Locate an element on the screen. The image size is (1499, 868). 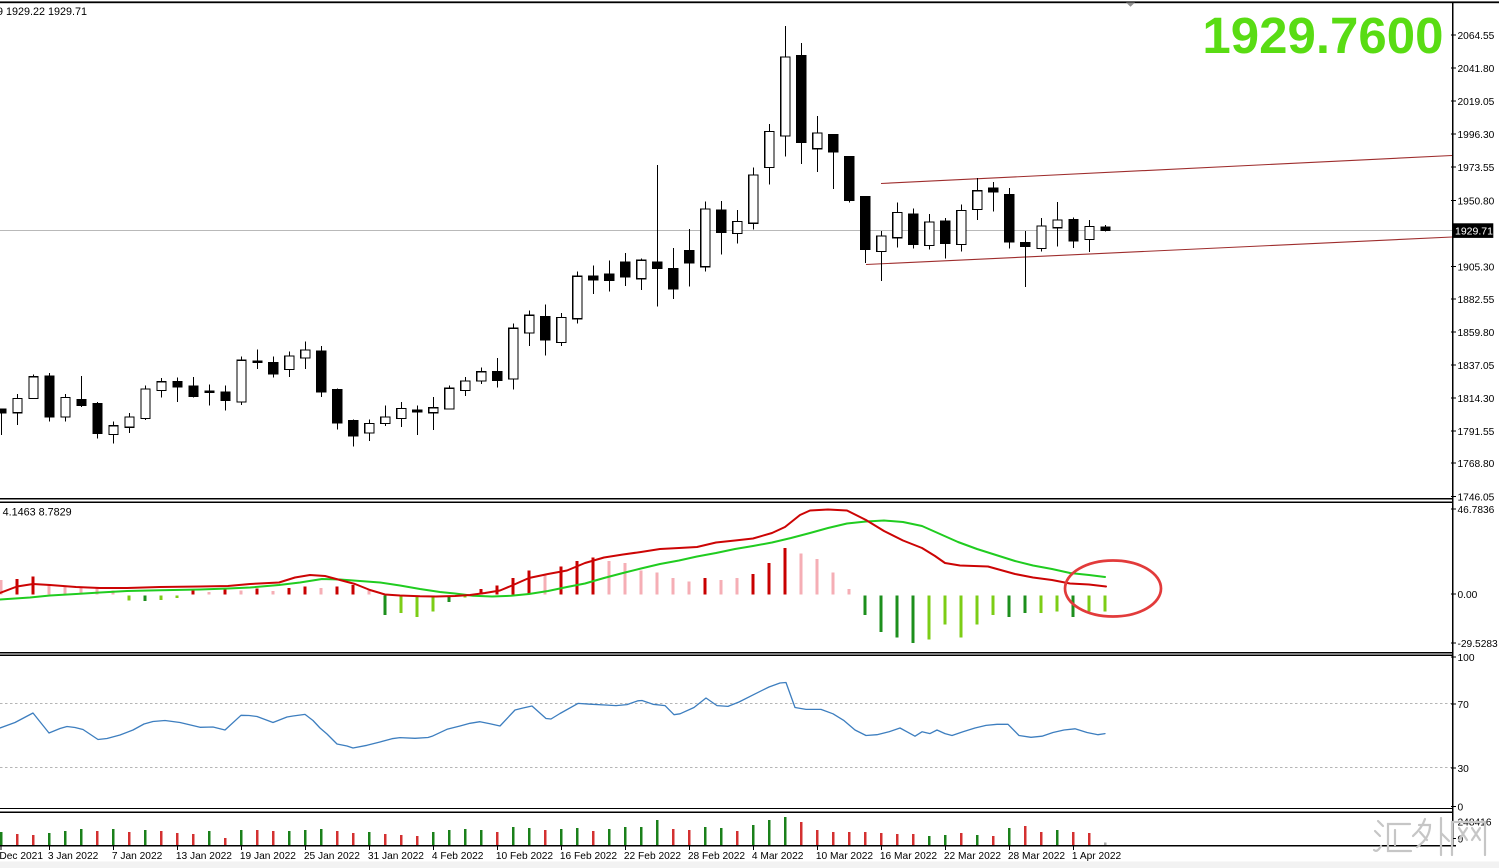
svg-text: 1837.05 is located at coordinates (1476, 366).